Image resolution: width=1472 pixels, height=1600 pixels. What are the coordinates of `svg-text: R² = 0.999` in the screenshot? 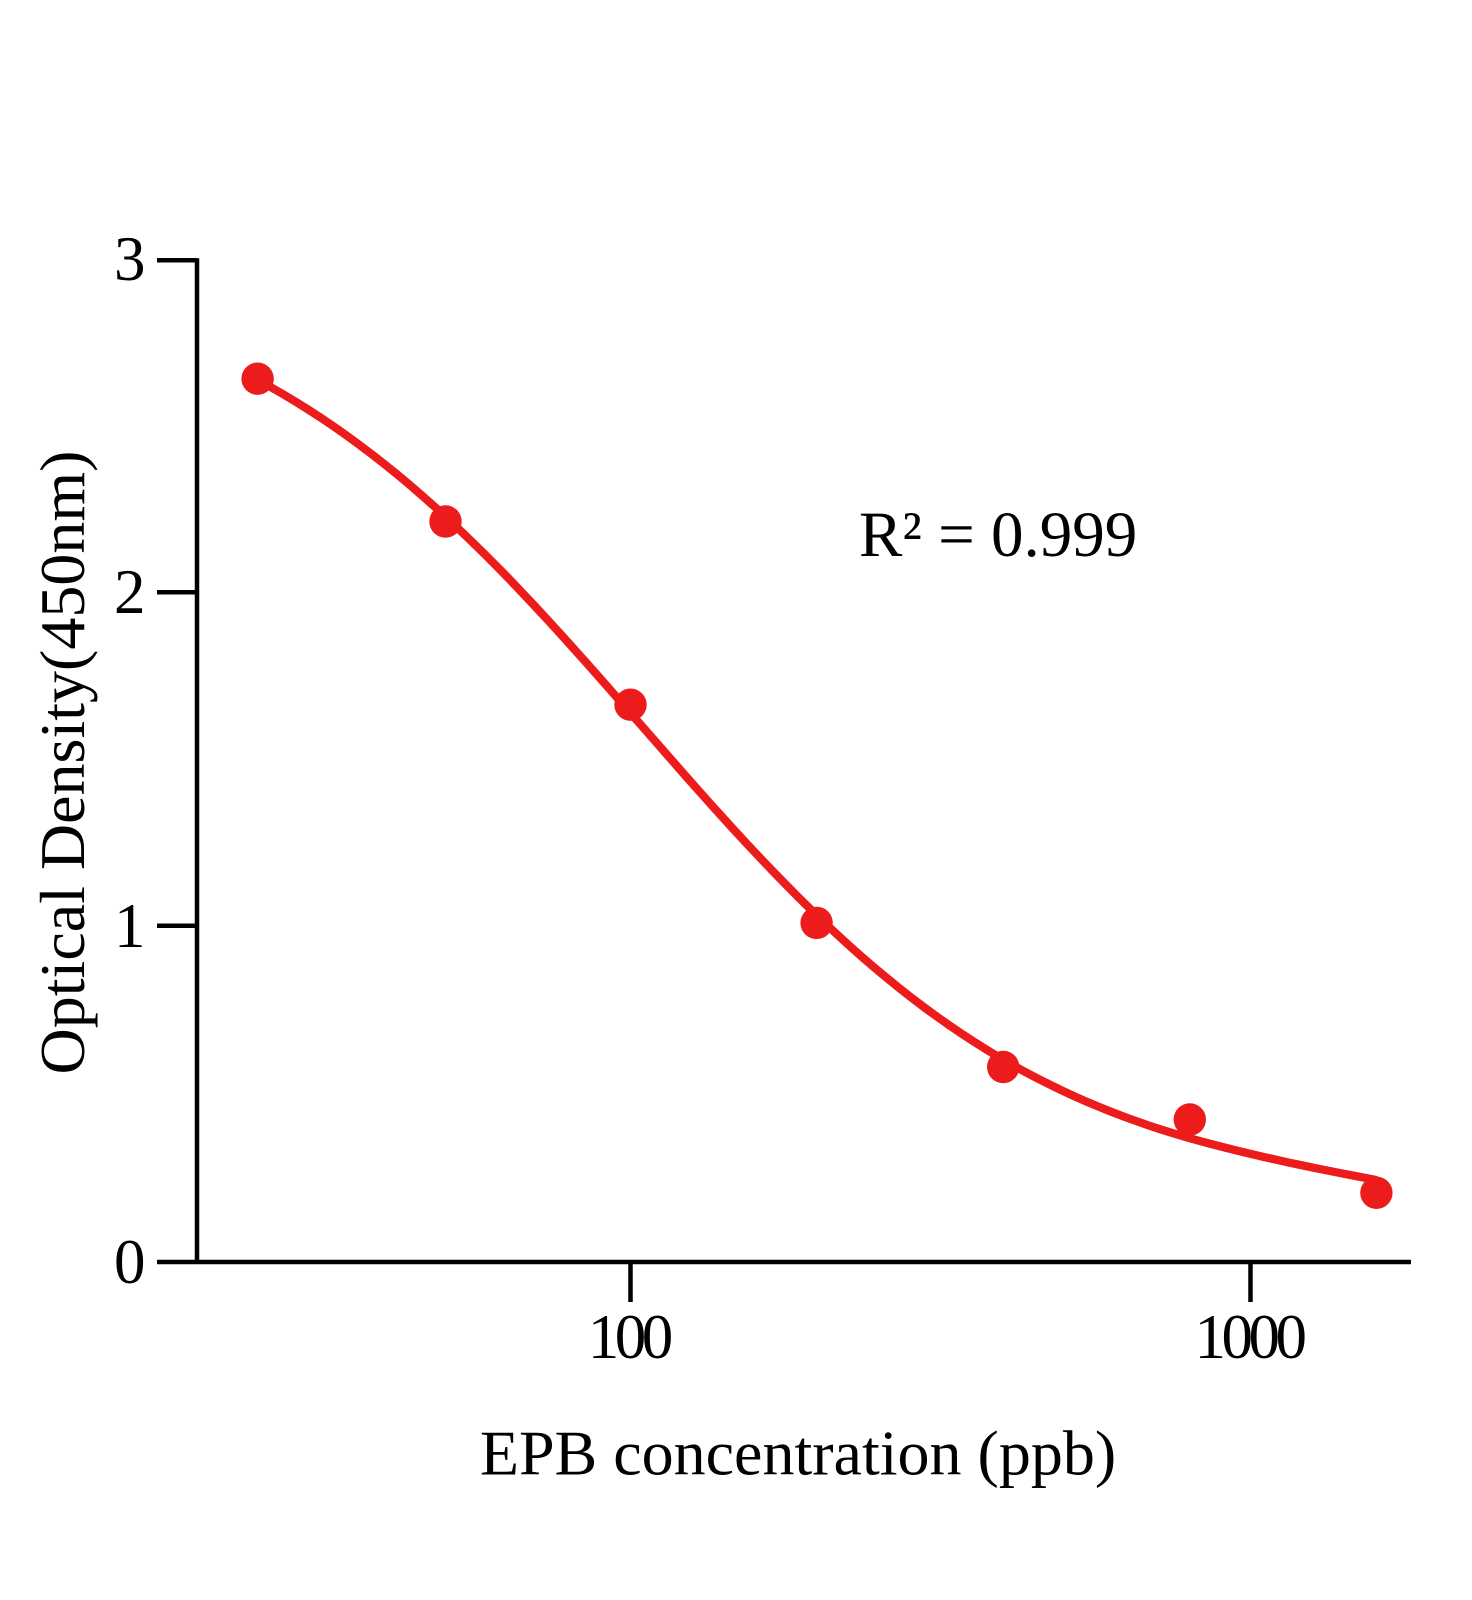 It's located at (998, 535).